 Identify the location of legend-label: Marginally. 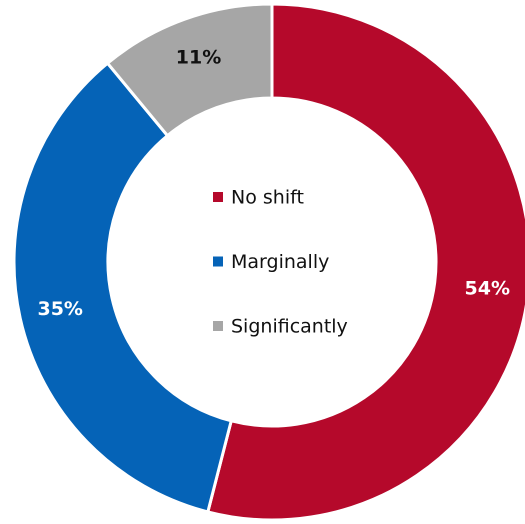
(280, 262).